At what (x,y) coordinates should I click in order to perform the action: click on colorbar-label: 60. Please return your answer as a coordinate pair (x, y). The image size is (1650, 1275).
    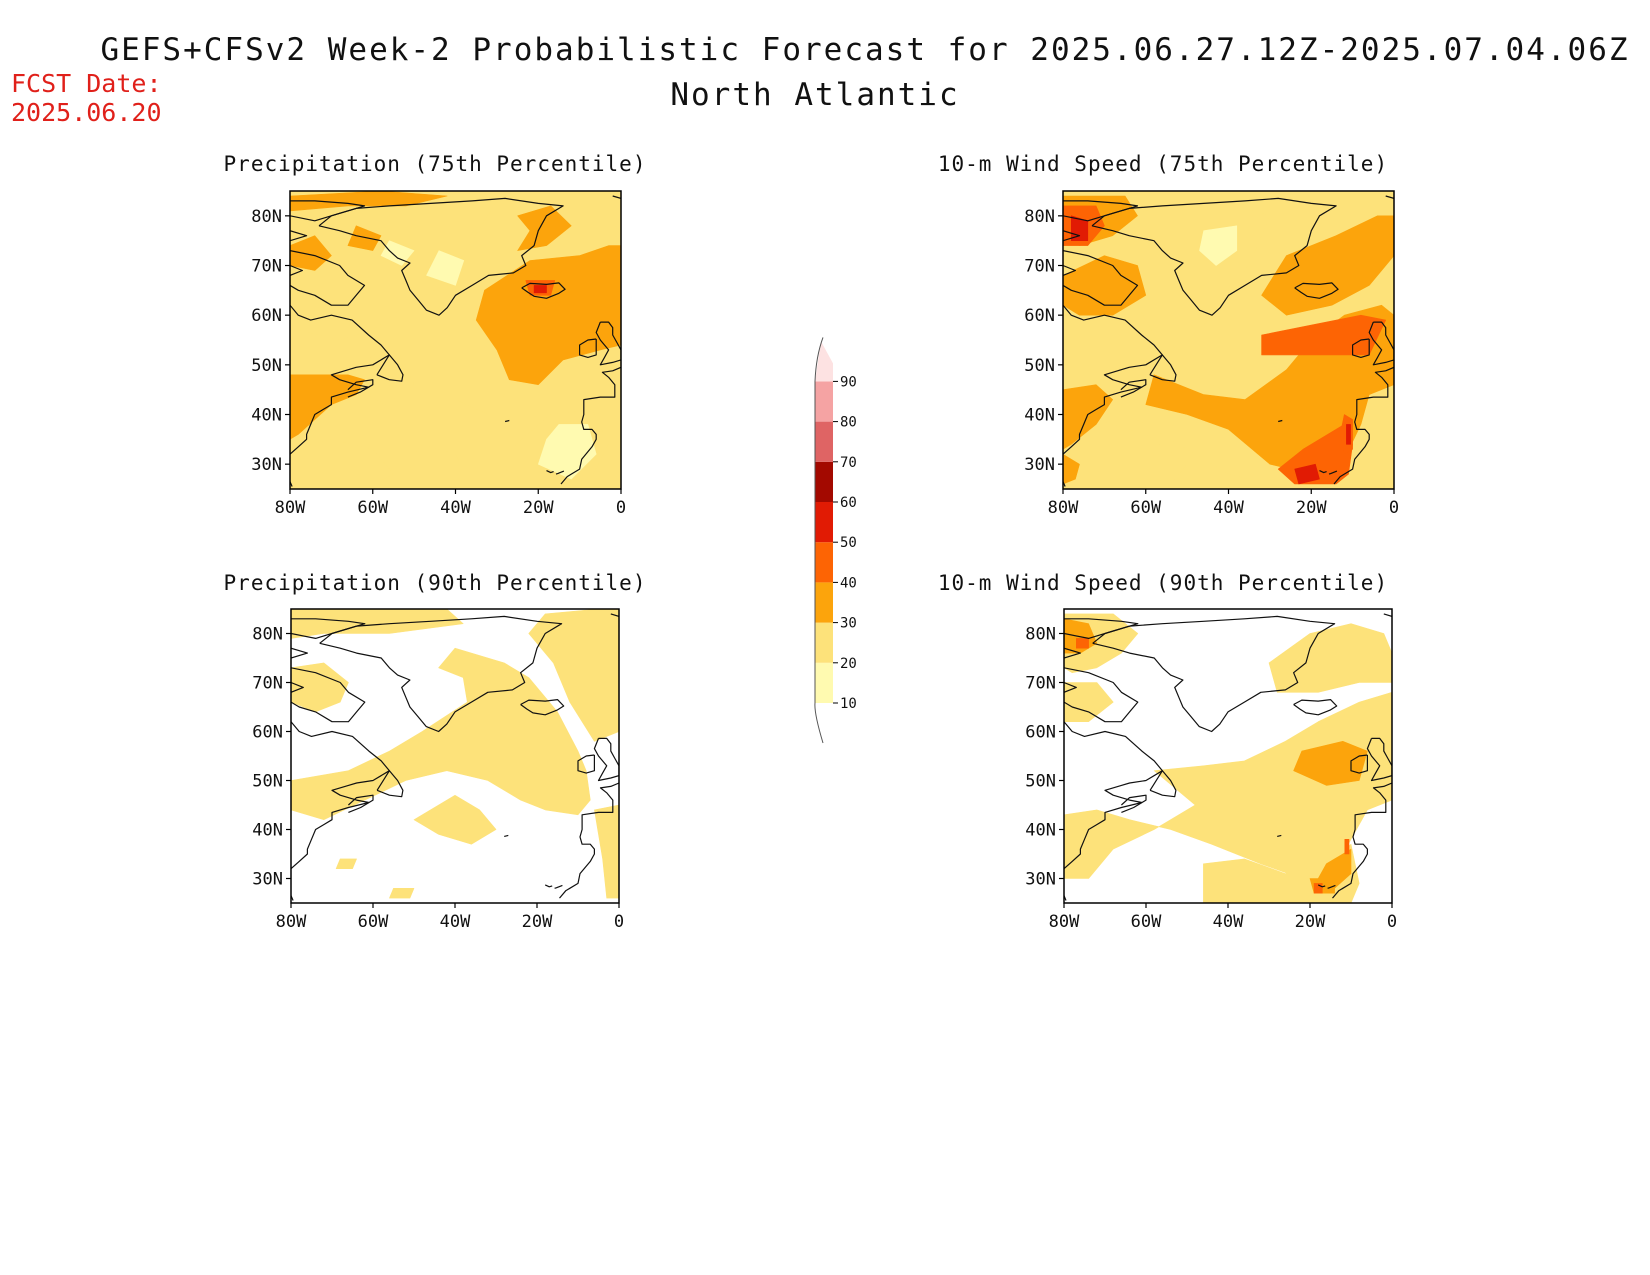
    Looking at the image, I should click on (848, 503).